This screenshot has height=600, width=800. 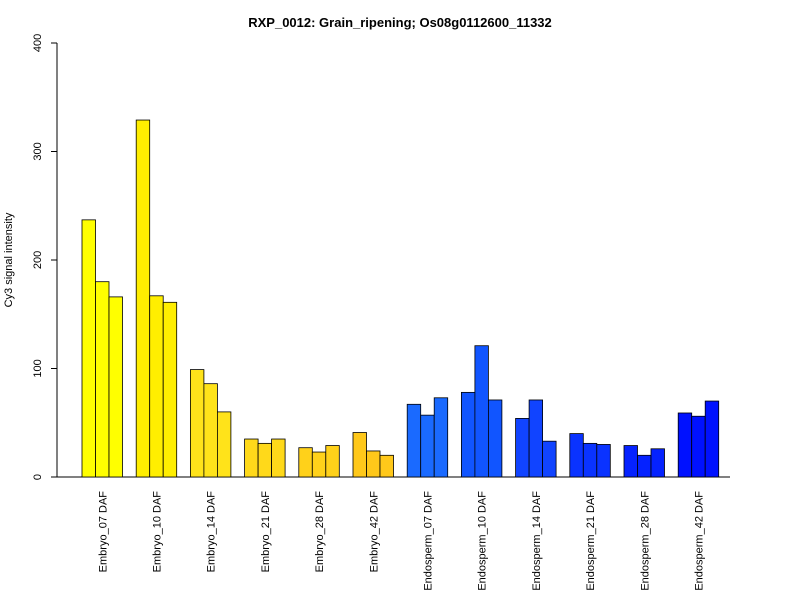 I want to click on x-tick-label: Endosperm_28 DAF, so click(x=645, y=541).